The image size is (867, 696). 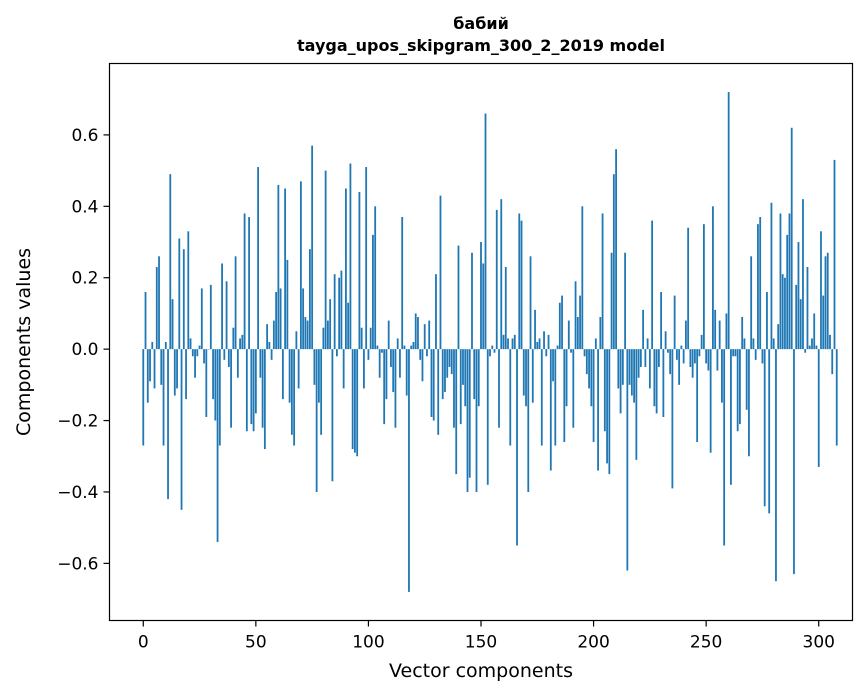 I want to click on x-axis-label: Vector components, so click(x=481, y=671).